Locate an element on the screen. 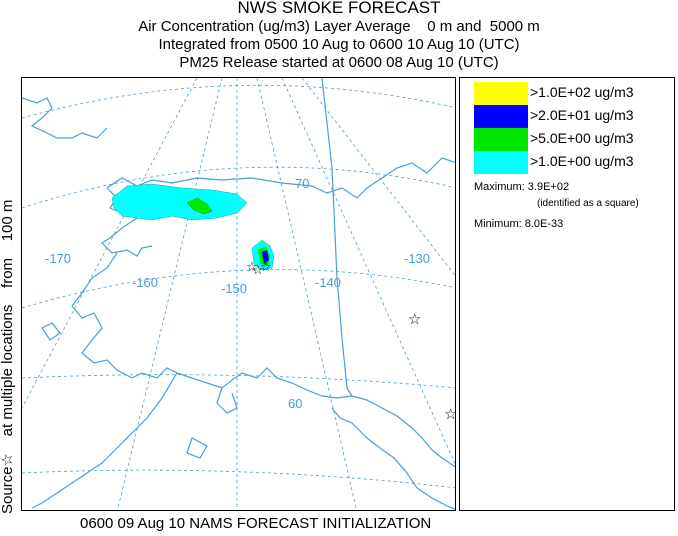 The width and height of the screenshot is (678, 536). legend-label: >5.0E+00 ug/m3 is located at coordinates (582, 138).